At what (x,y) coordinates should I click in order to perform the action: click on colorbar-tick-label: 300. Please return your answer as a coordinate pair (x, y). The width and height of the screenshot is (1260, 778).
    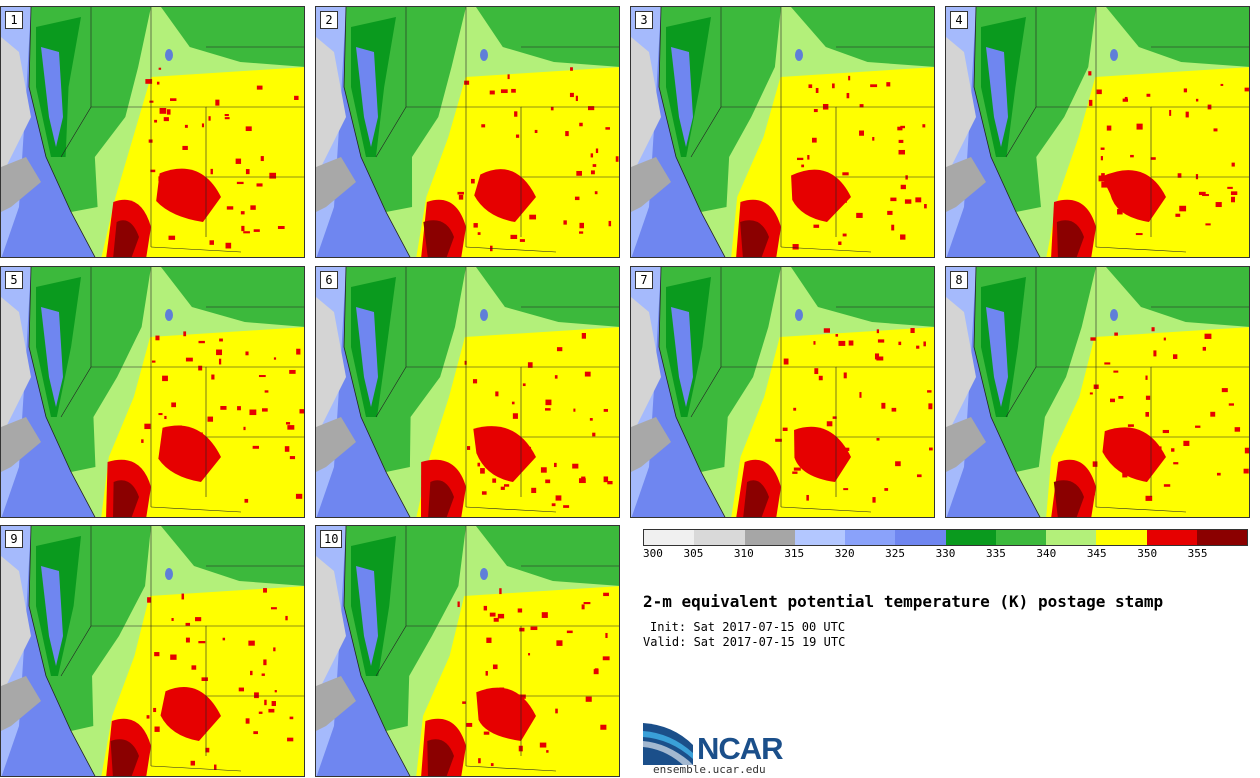
    Looking at the image, I should click on (653, 553).